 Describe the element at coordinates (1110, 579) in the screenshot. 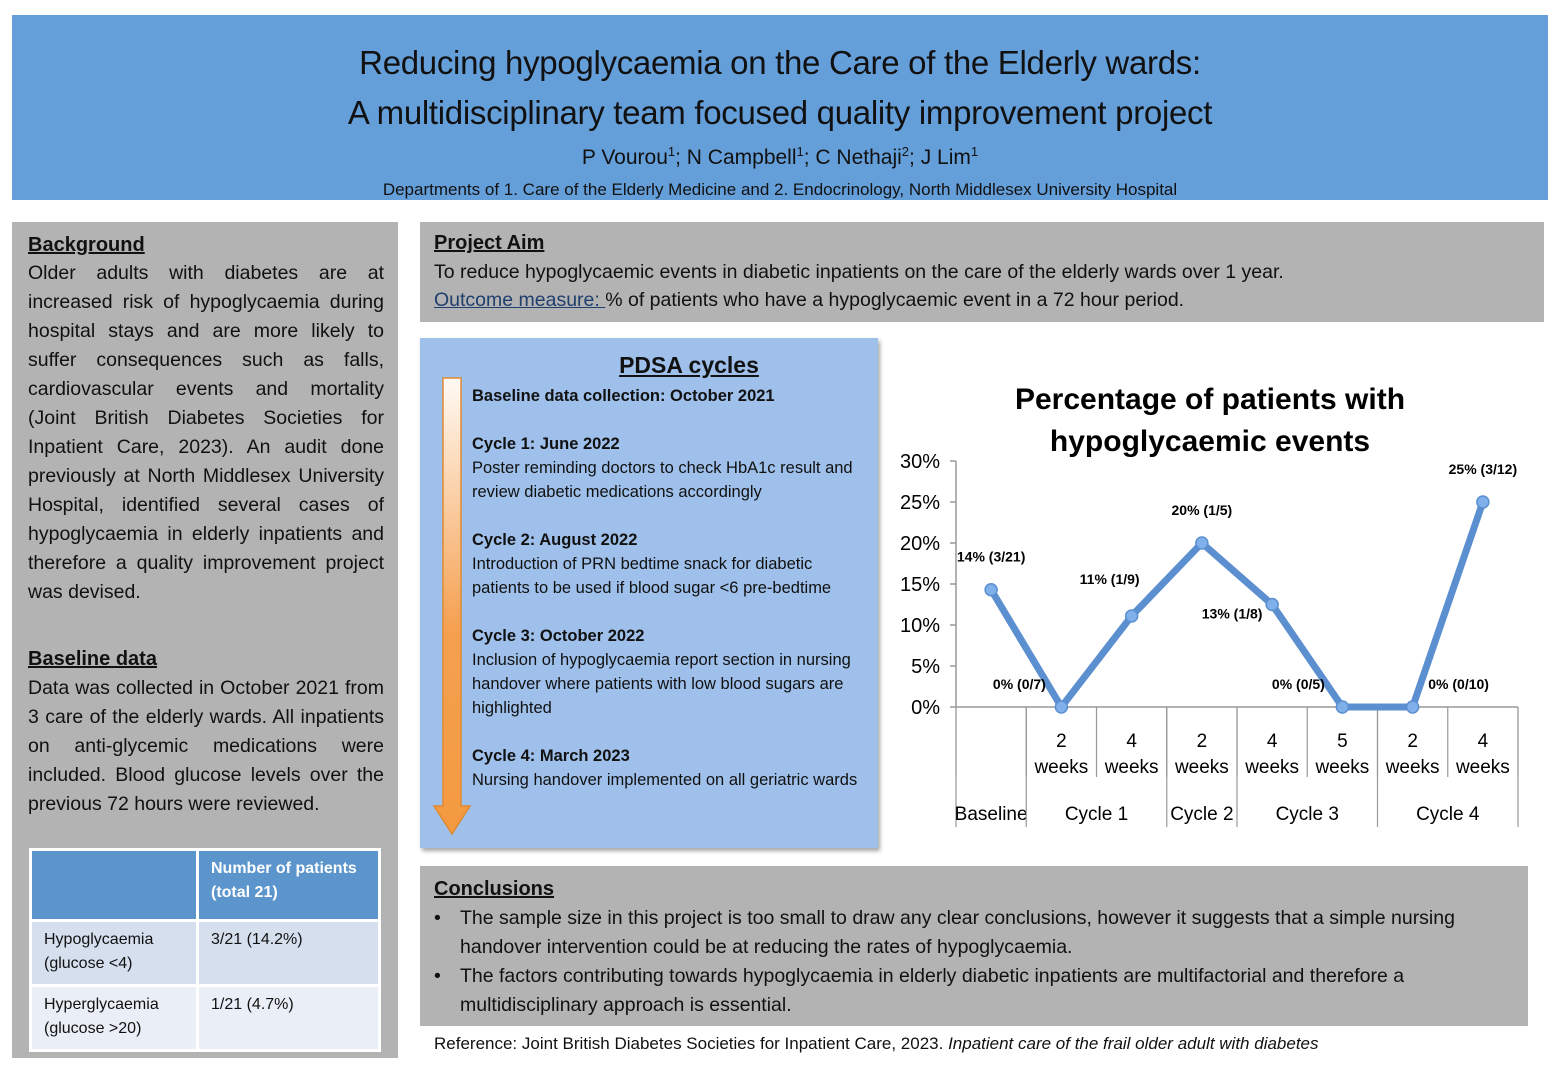

I see `data-label: 11% (1/9)` at that location.